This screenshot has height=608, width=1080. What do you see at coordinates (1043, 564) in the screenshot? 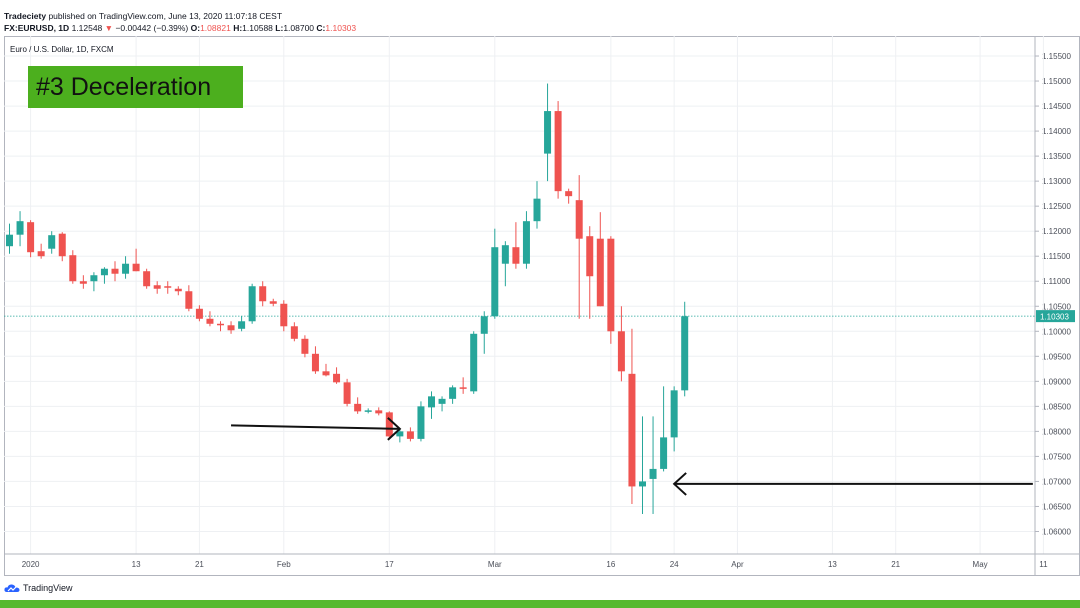
I see `x-tick-label: 11` at bounding box center [1043, 564].